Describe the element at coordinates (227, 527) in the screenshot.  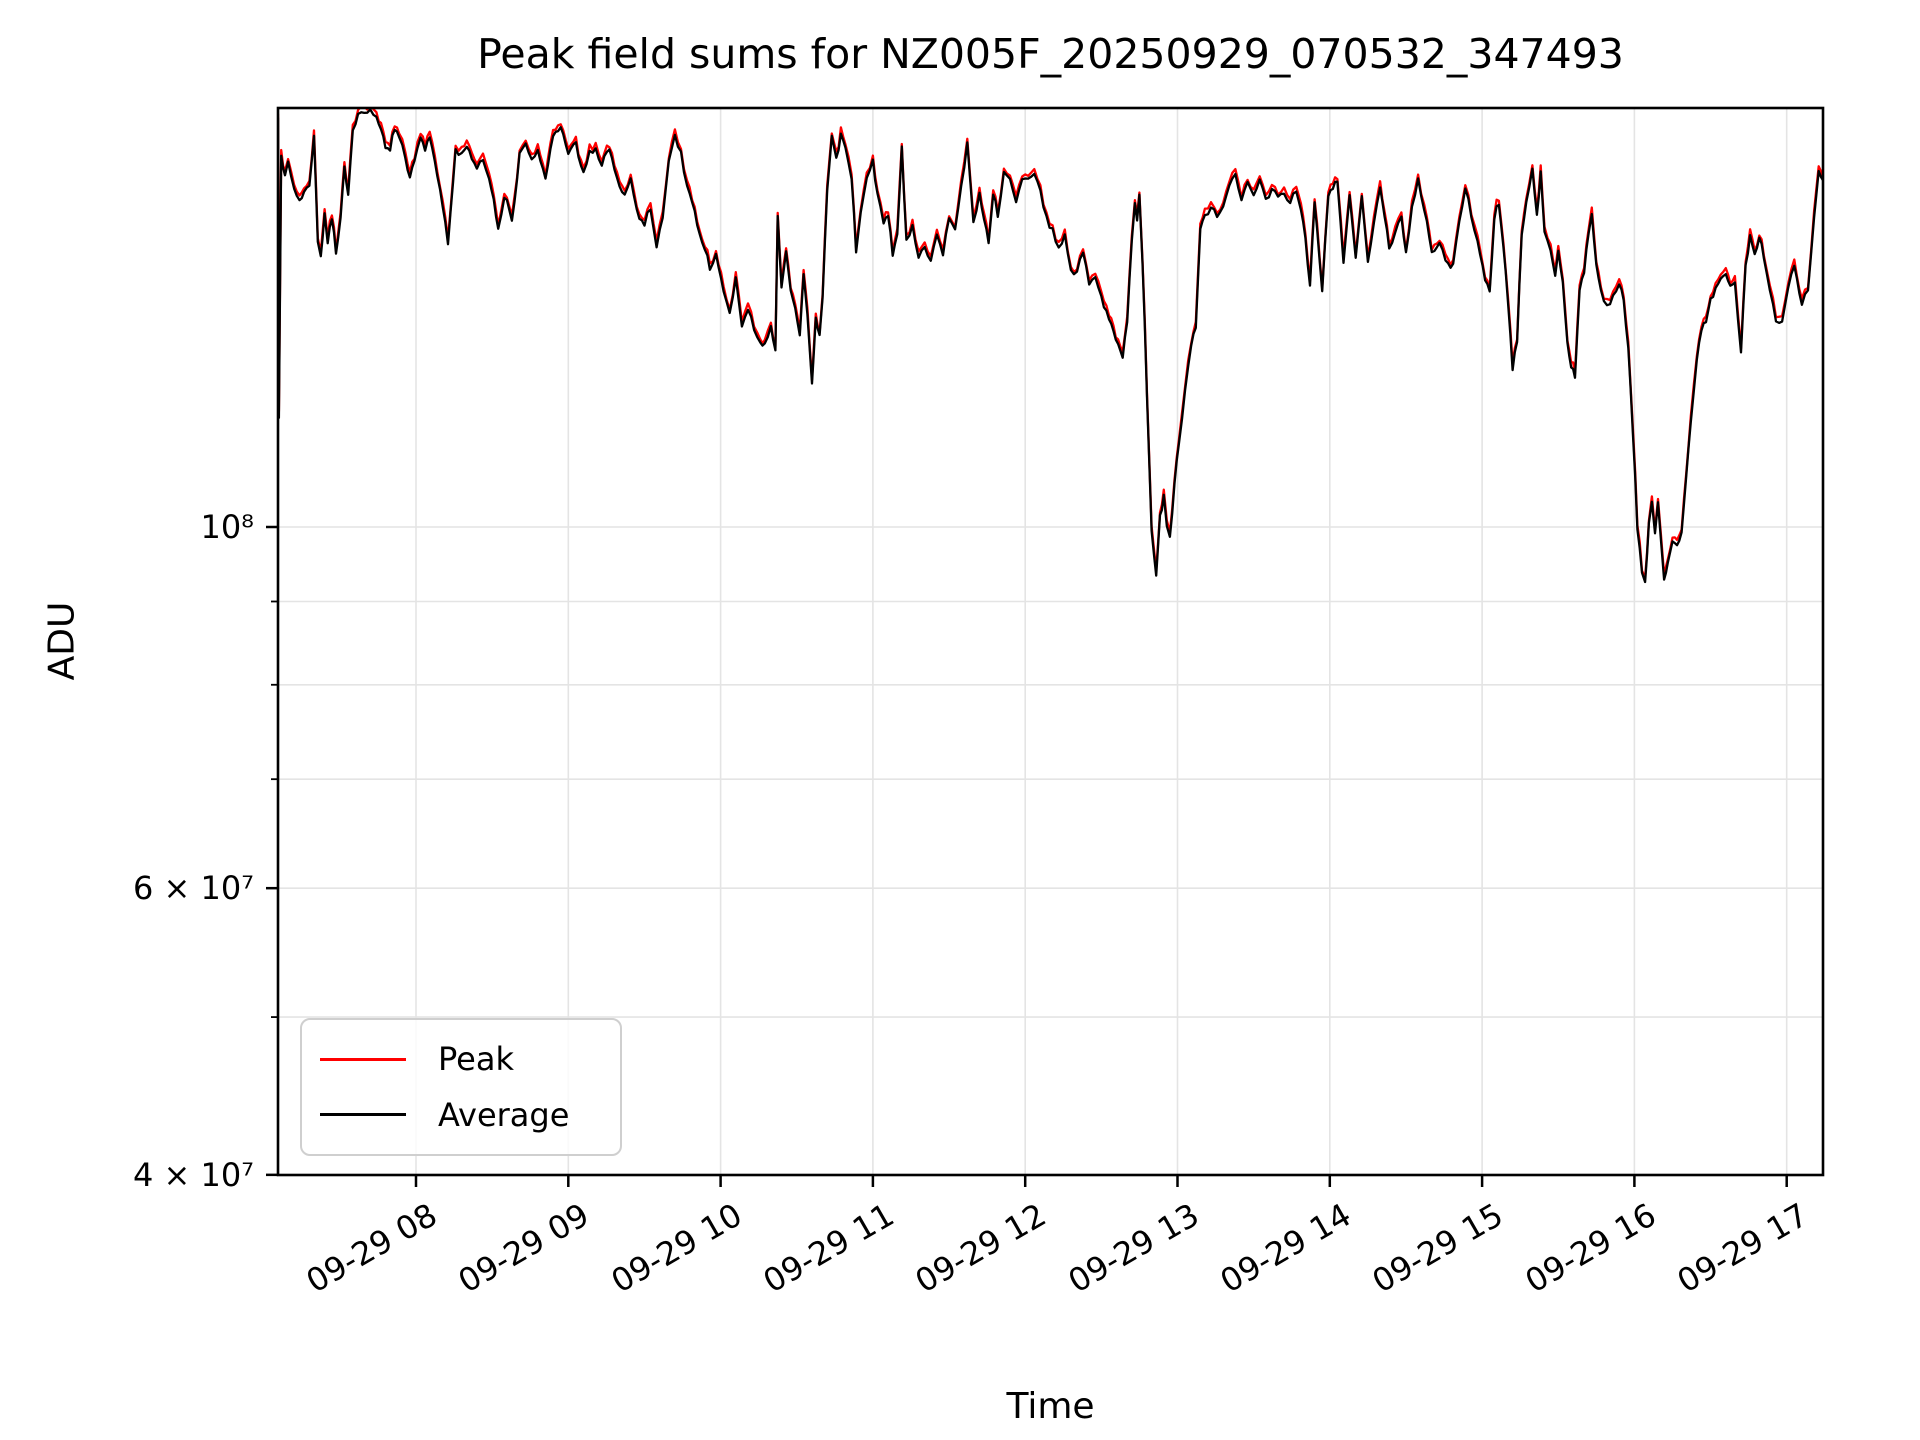
I see `y-tick-label: 10⁸` at that location.